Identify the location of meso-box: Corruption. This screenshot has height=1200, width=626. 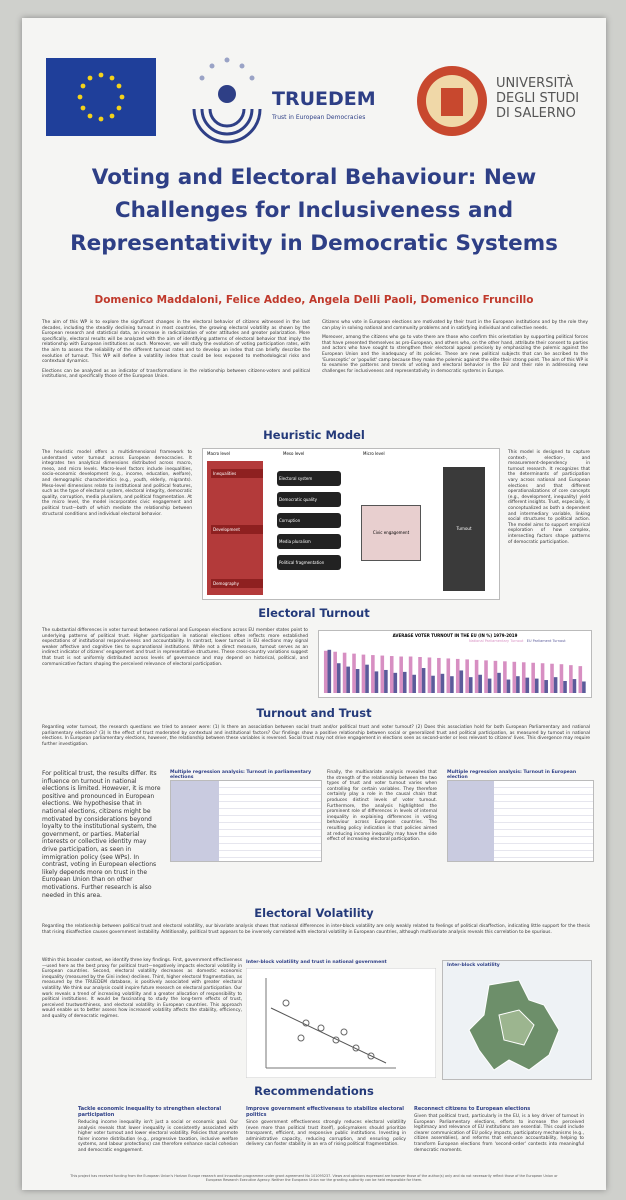
(309, 520).